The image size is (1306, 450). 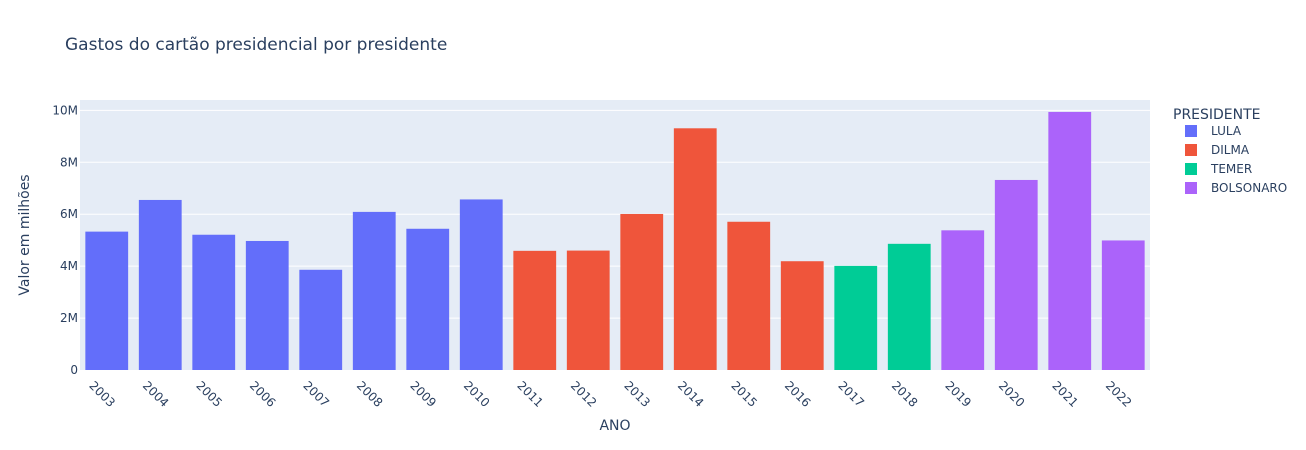 I want to click on x-tick-label: 2006, so click(x=262, y=393).